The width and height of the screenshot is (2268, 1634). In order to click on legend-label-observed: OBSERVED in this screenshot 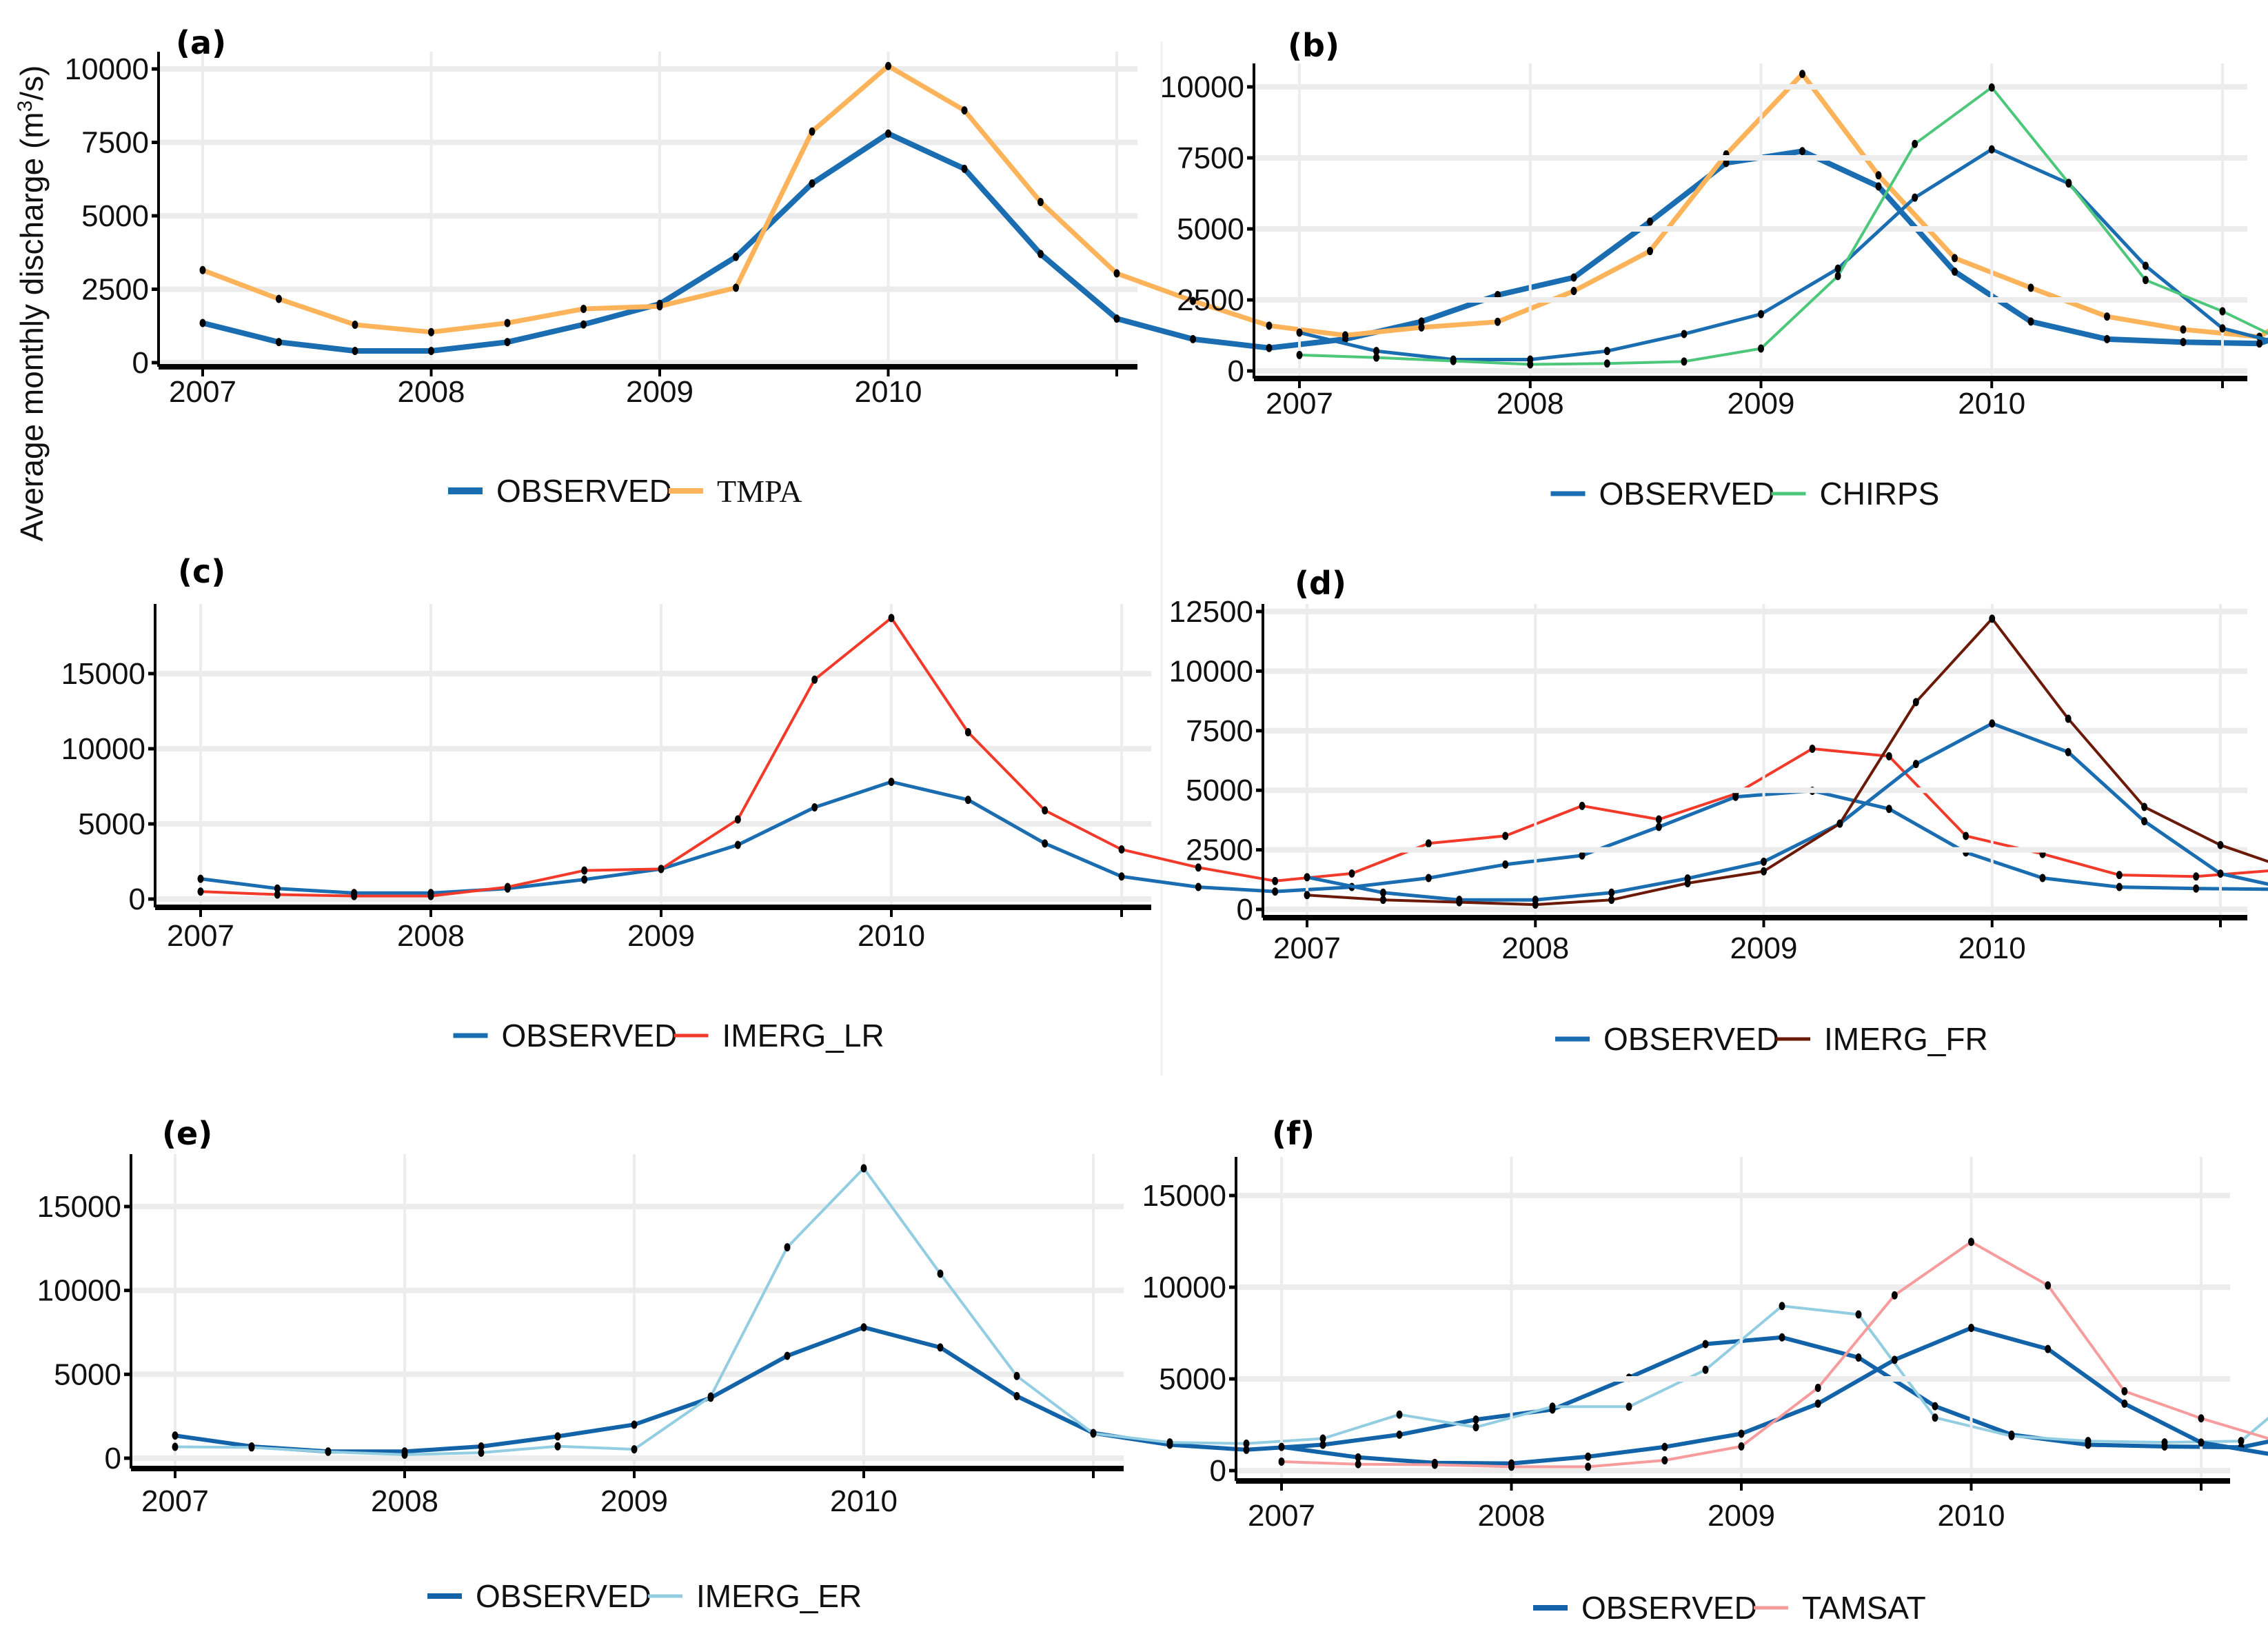, I will do `click(590, 1035)`.